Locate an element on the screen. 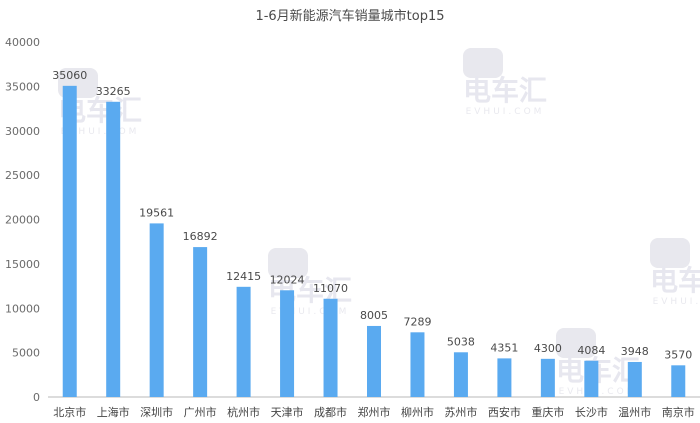 This screenshot has height=423, width=700. chart-title: 1-6月新能源汽车销量城市top15 is located at coordinates (349, 16).